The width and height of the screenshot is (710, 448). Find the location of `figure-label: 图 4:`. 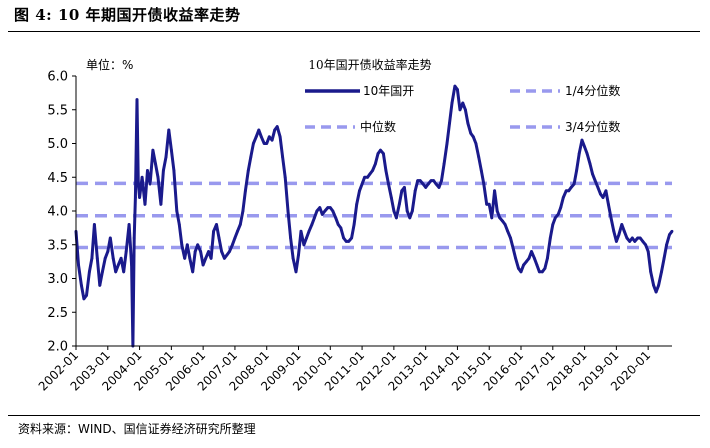

figure-label: 图 4: is located at coordinates (33, 15).